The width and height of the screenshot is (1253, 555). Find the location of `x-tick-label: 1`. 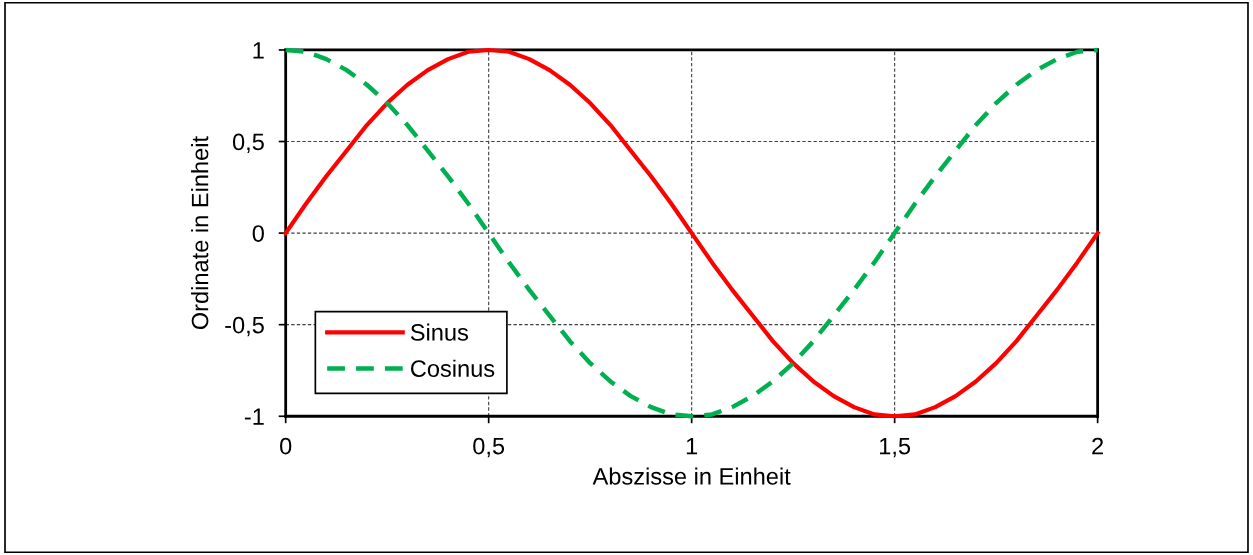

x-tick-label: 1 is located at coordinates (692, 446).